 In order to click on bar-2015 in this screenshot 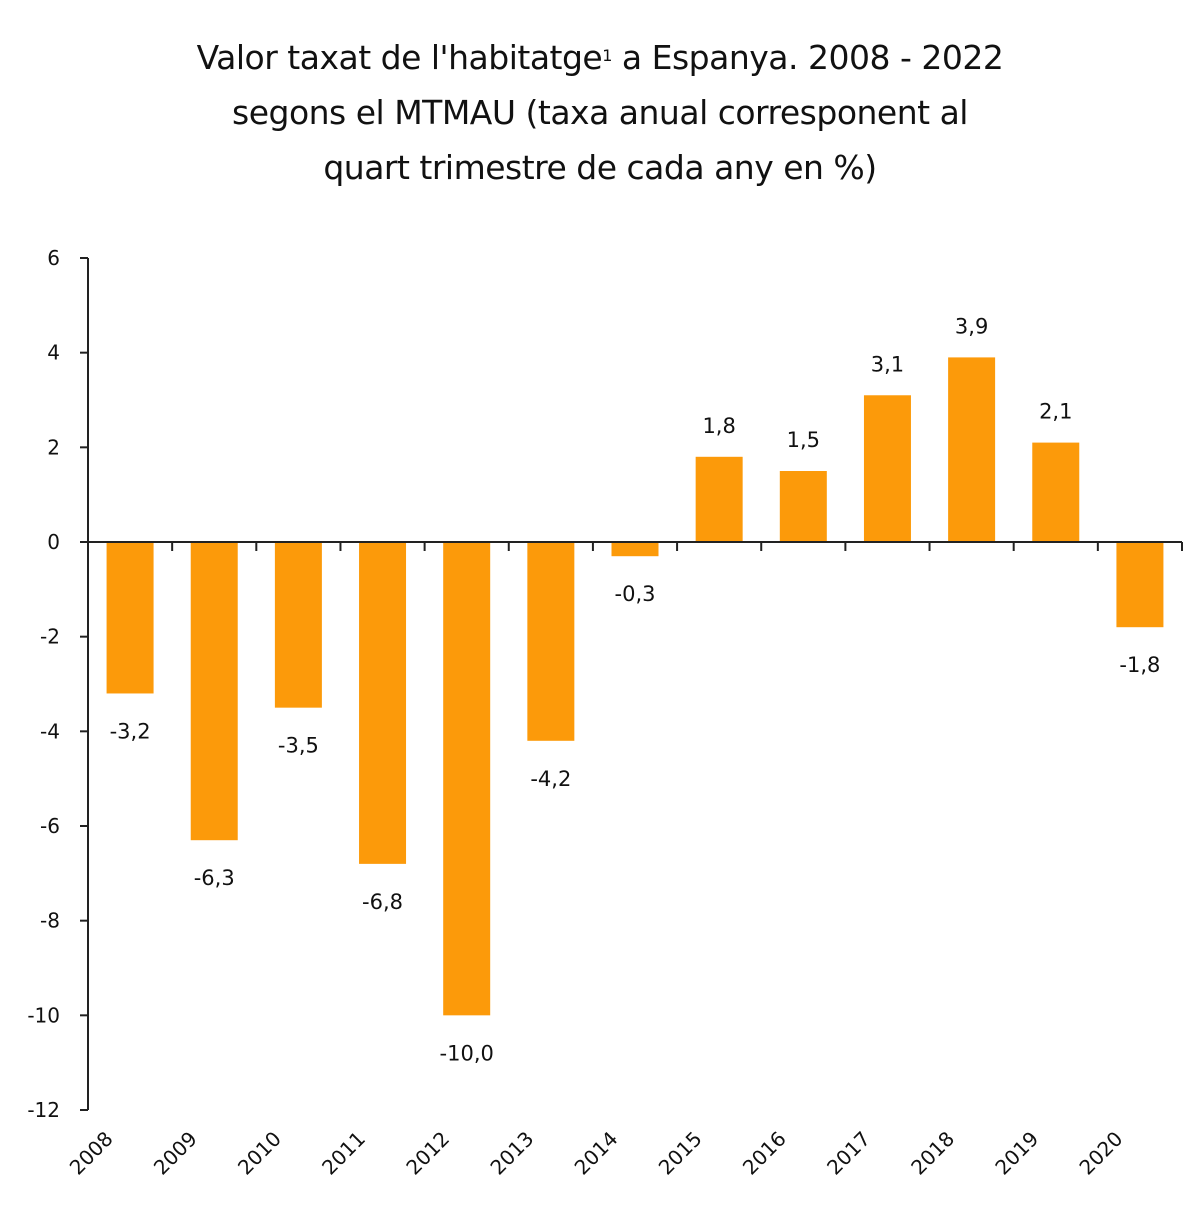, I will do `click(719, 499)`.